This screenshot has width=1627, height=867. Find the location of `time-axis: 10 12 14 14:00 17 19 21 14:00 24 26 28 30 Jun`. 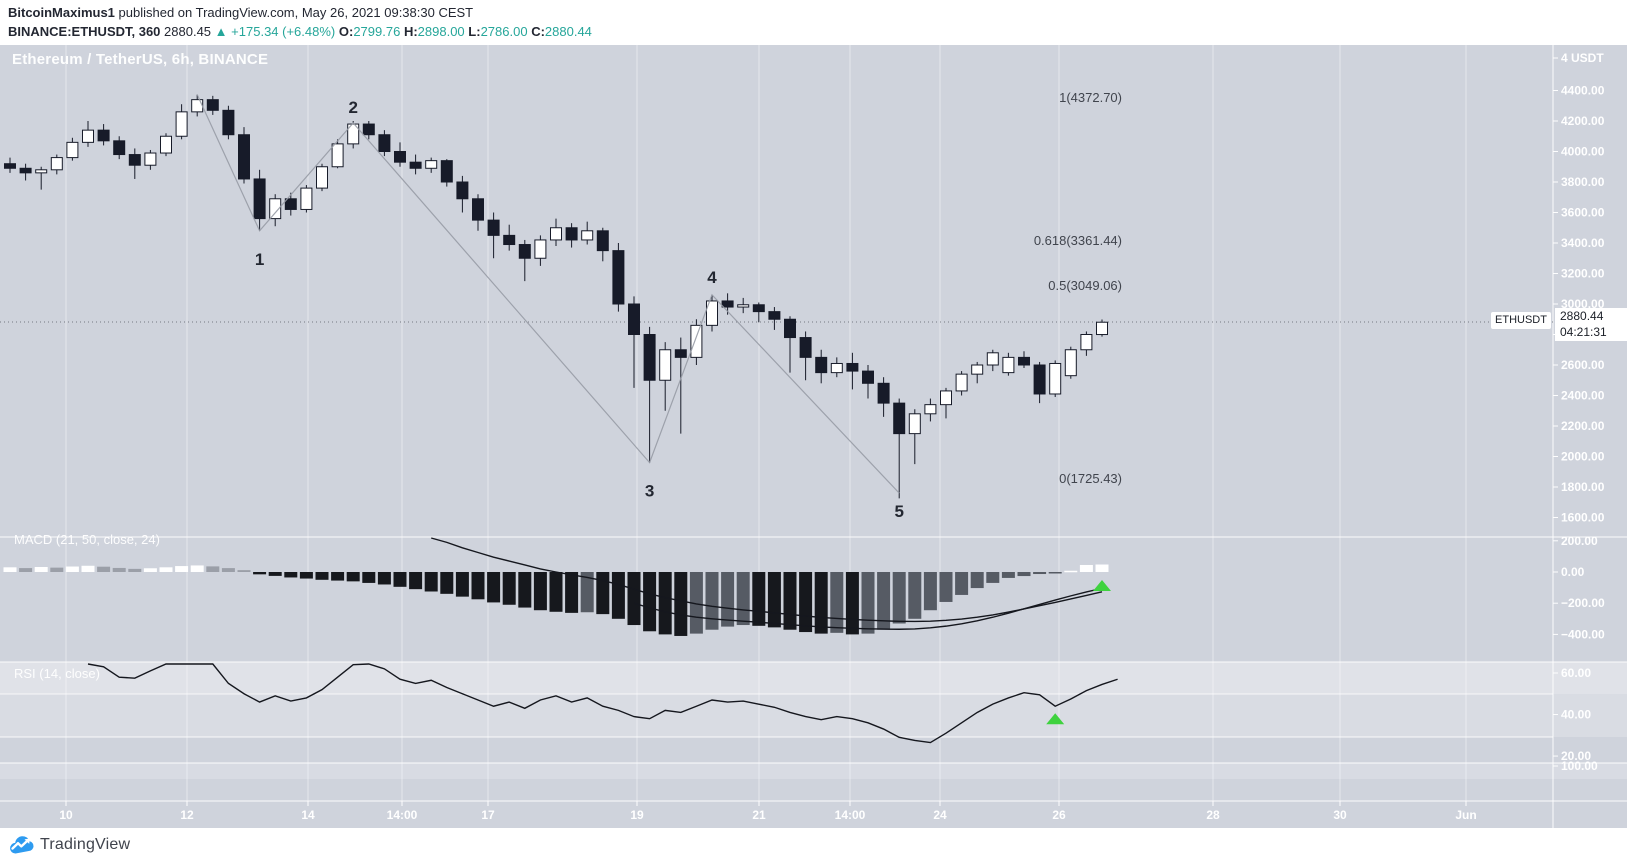

time-axis: 10 12 14 14:00 17 19 21 14:00 24 26 28 30 Jun is located at coordinates (768, 811).